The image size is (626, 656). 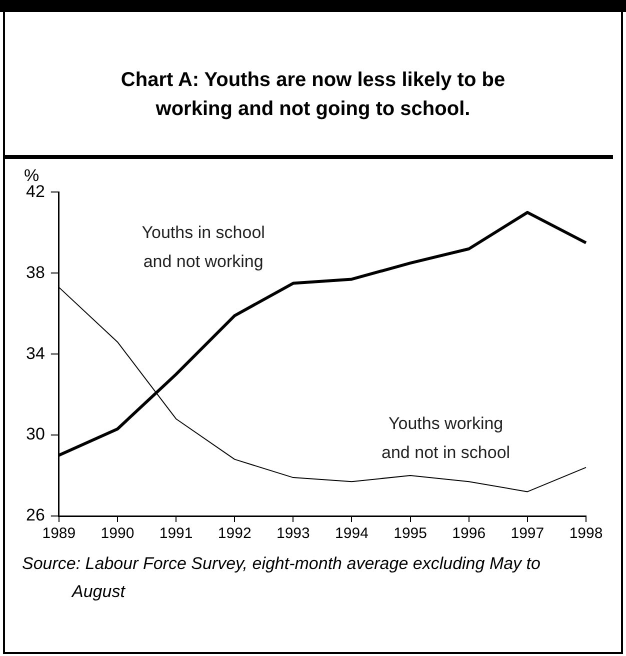 What do you see at coordinates (527, 533) in the screenshot?
I see `x-tick-label: 1997` at bounding box center [527, 533].